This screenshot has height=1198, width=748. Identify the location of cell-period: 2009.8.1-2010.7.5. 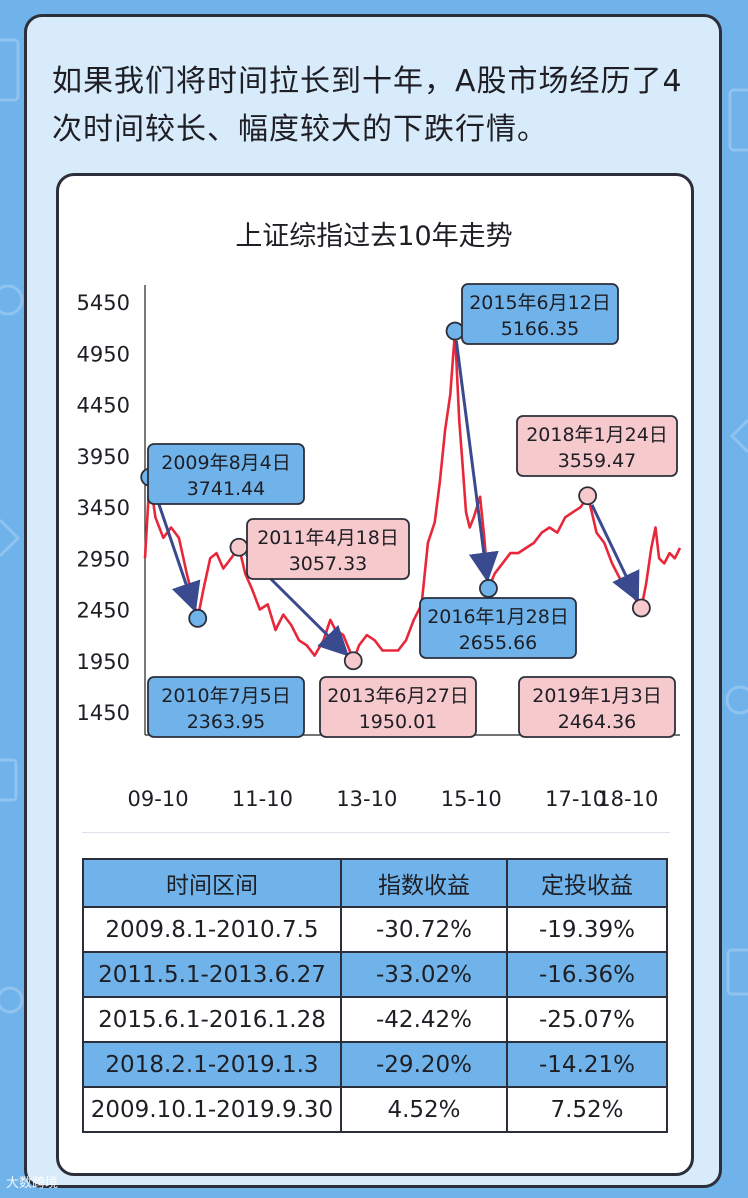
(212, 929).